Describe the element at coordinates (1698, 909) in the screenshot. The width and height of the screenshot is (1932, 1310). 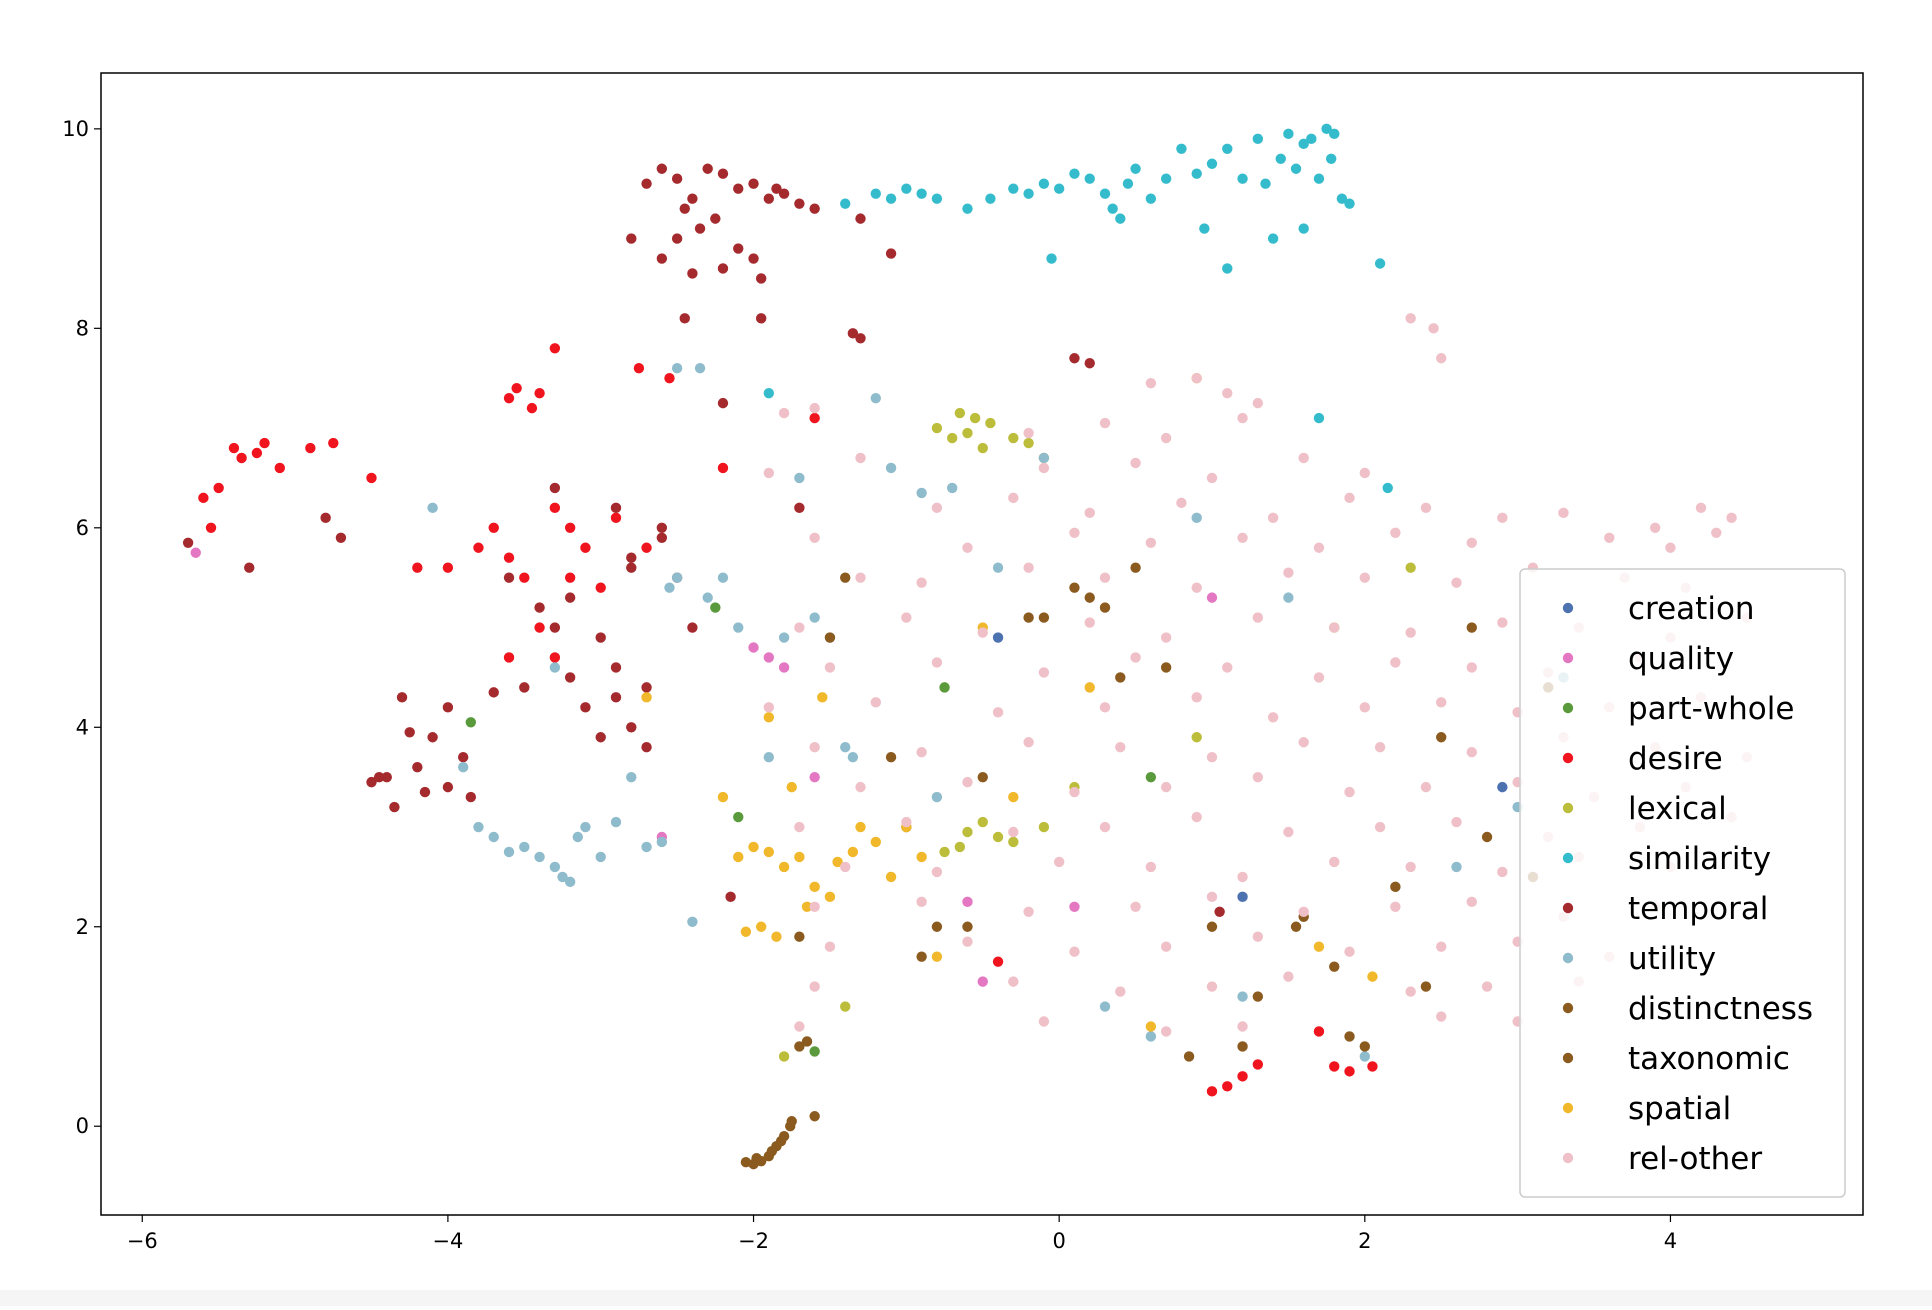
I see `legend-label: temporal` at that location.